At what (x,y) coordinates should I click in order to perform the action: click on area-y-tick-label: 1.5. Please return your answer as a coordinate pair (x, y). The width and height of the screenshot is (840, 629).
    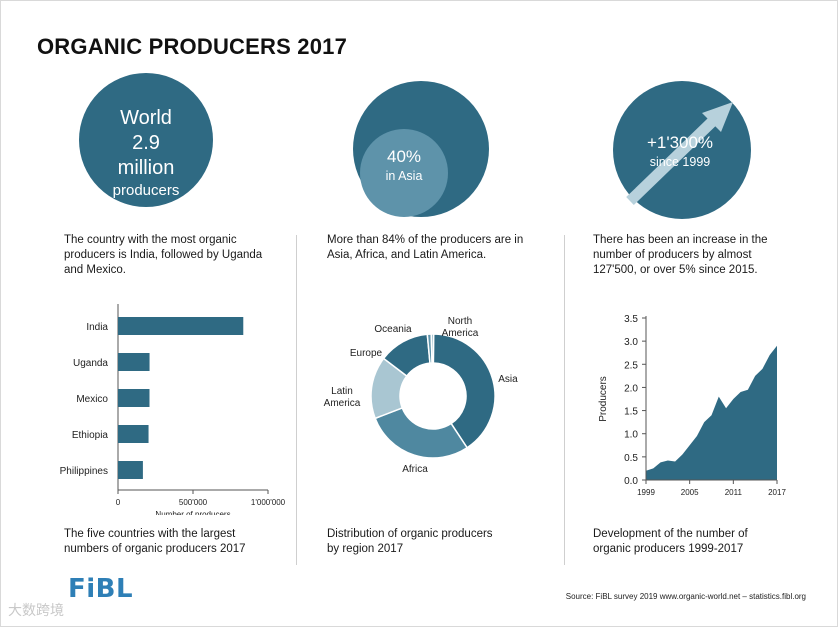
    Looking at the image, I should click on (631, 412).